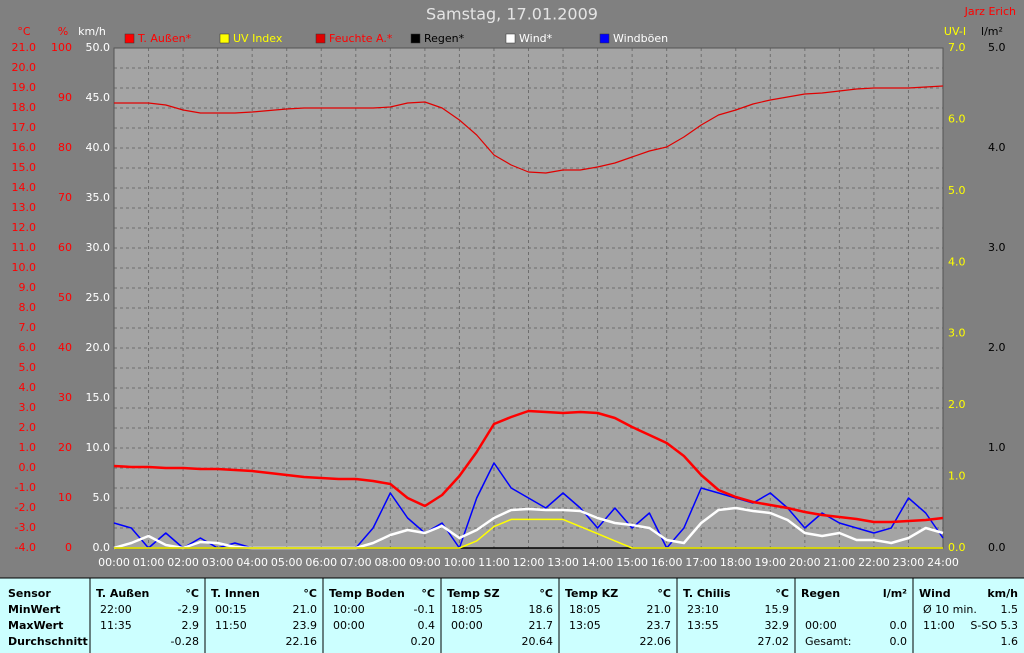 The width and height of the screenshot is (1024, 653). Describe the element at coordinates (444, 38) in the screenshot. I see `legend-label: Regen*` at that location.